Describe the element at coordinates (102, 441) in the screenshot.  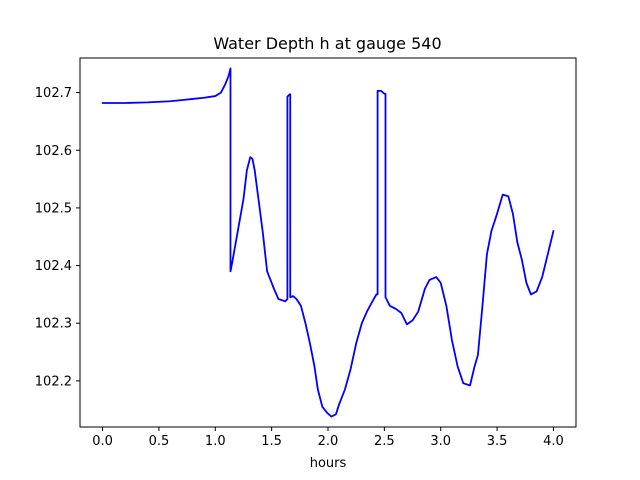
I see `x-tick-label: 0.0` at that location.